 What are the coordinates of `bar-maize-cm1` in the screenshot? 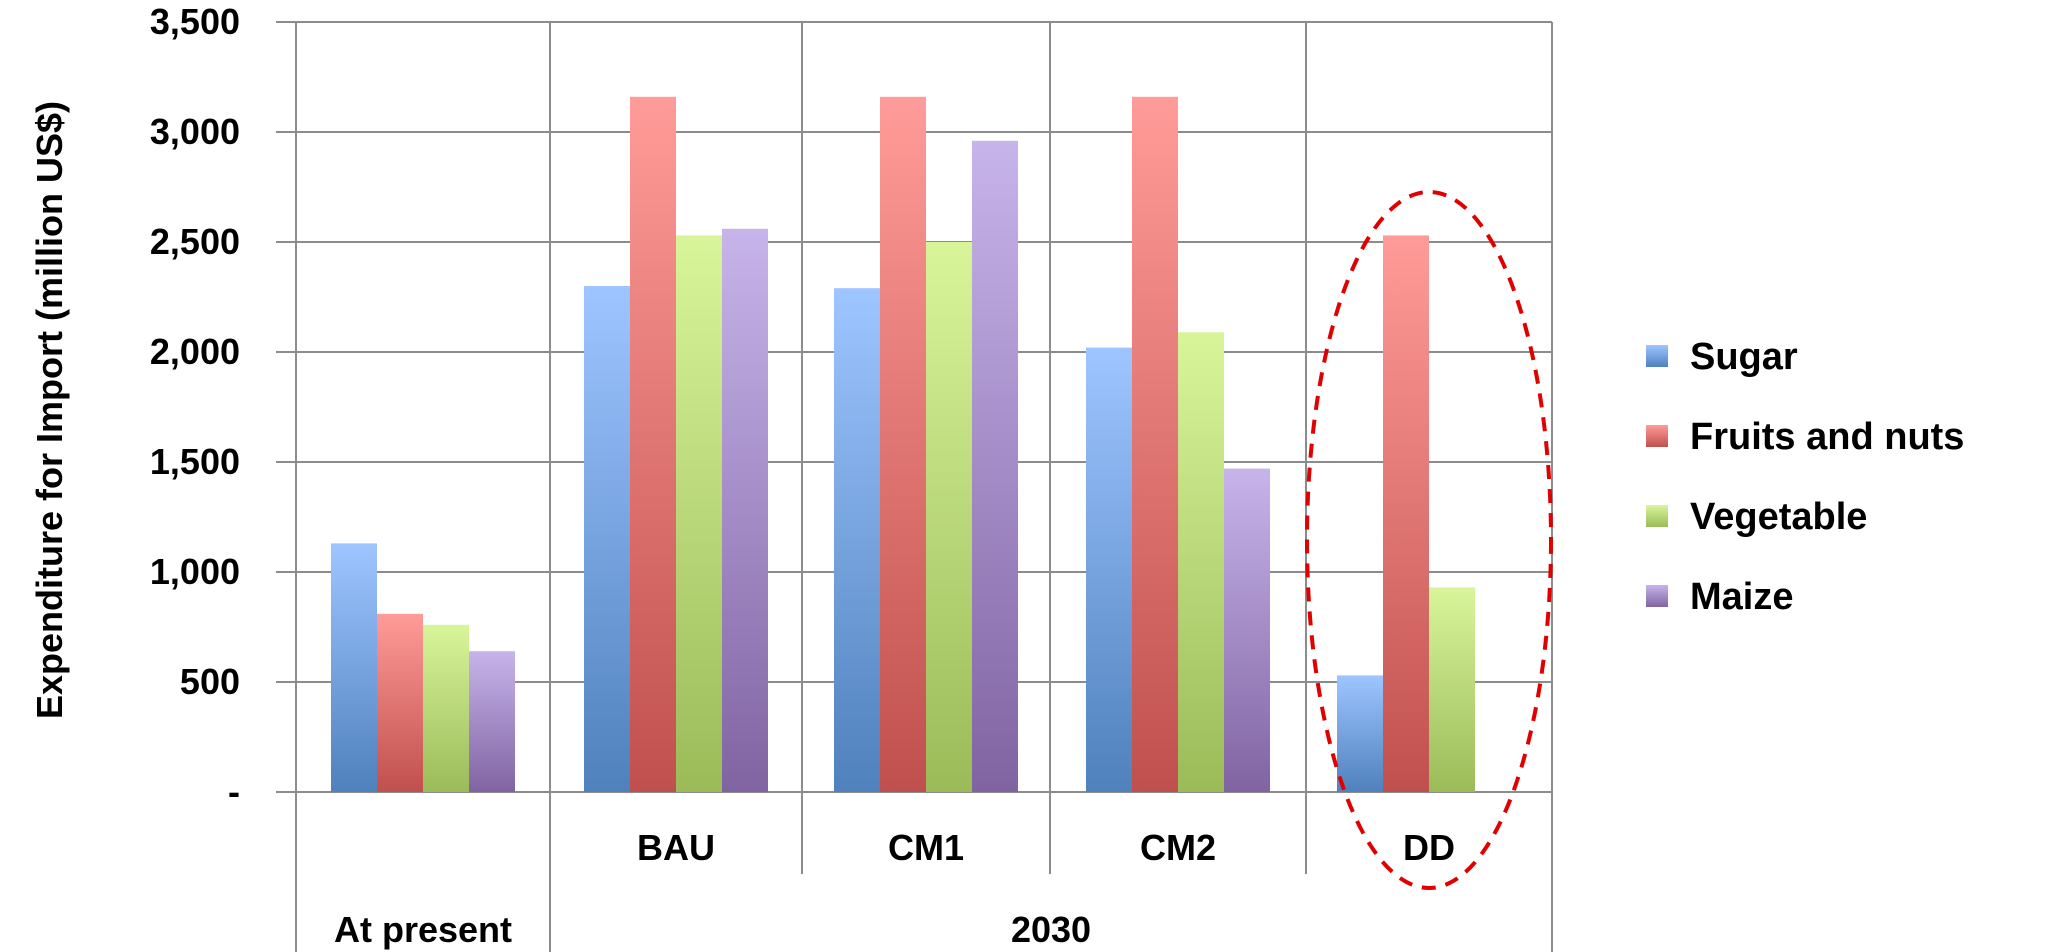 It's located at (995, 466).